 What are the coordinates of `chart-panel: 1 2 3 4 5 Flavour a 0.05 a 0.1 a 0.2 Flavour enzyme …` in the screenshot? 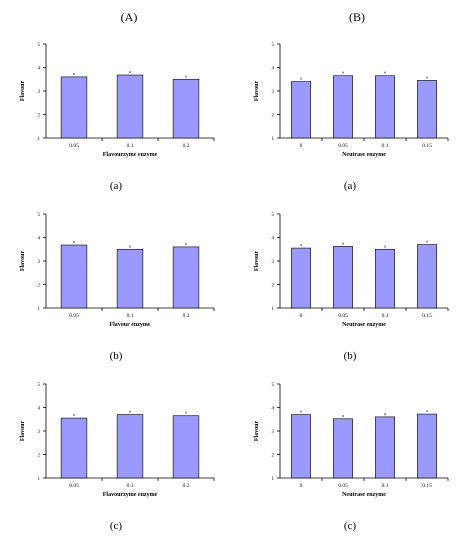 It's located at (116, 286).